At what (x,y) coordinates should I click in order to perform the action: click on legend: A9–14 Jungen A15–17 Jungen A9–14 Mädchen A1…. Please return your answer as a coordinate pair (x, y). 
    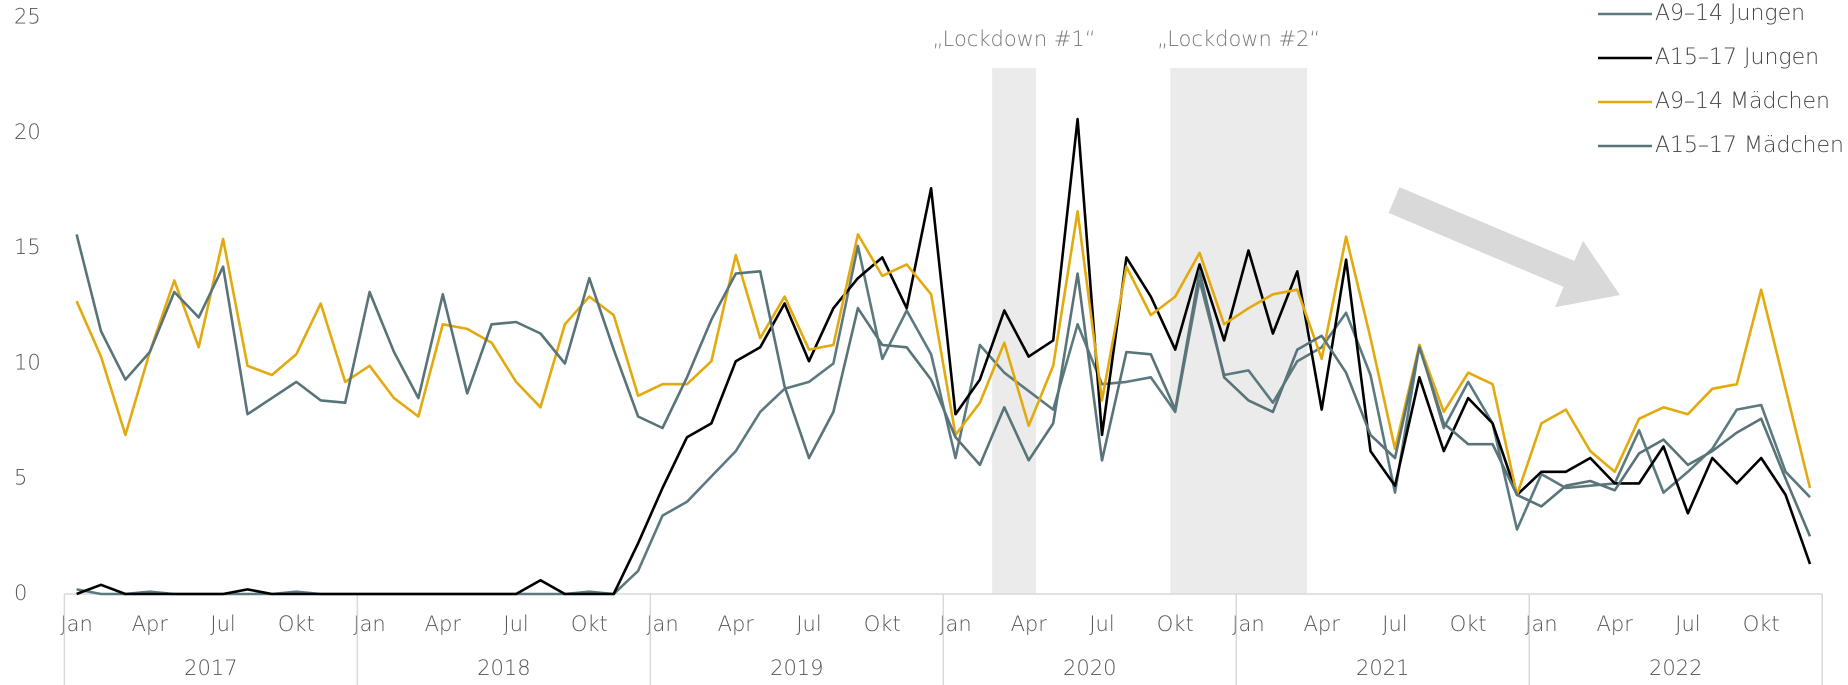
    Looking at the image, I should click on (1721, 79).